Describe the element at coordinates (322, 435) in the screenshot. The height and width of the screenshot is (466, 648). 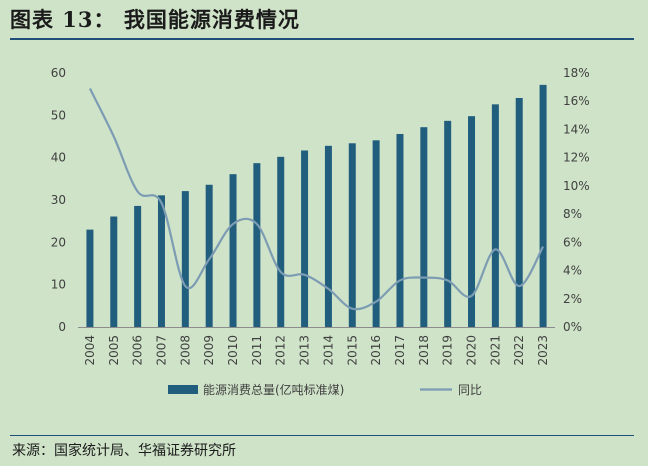
I see `source-rule` at that location.